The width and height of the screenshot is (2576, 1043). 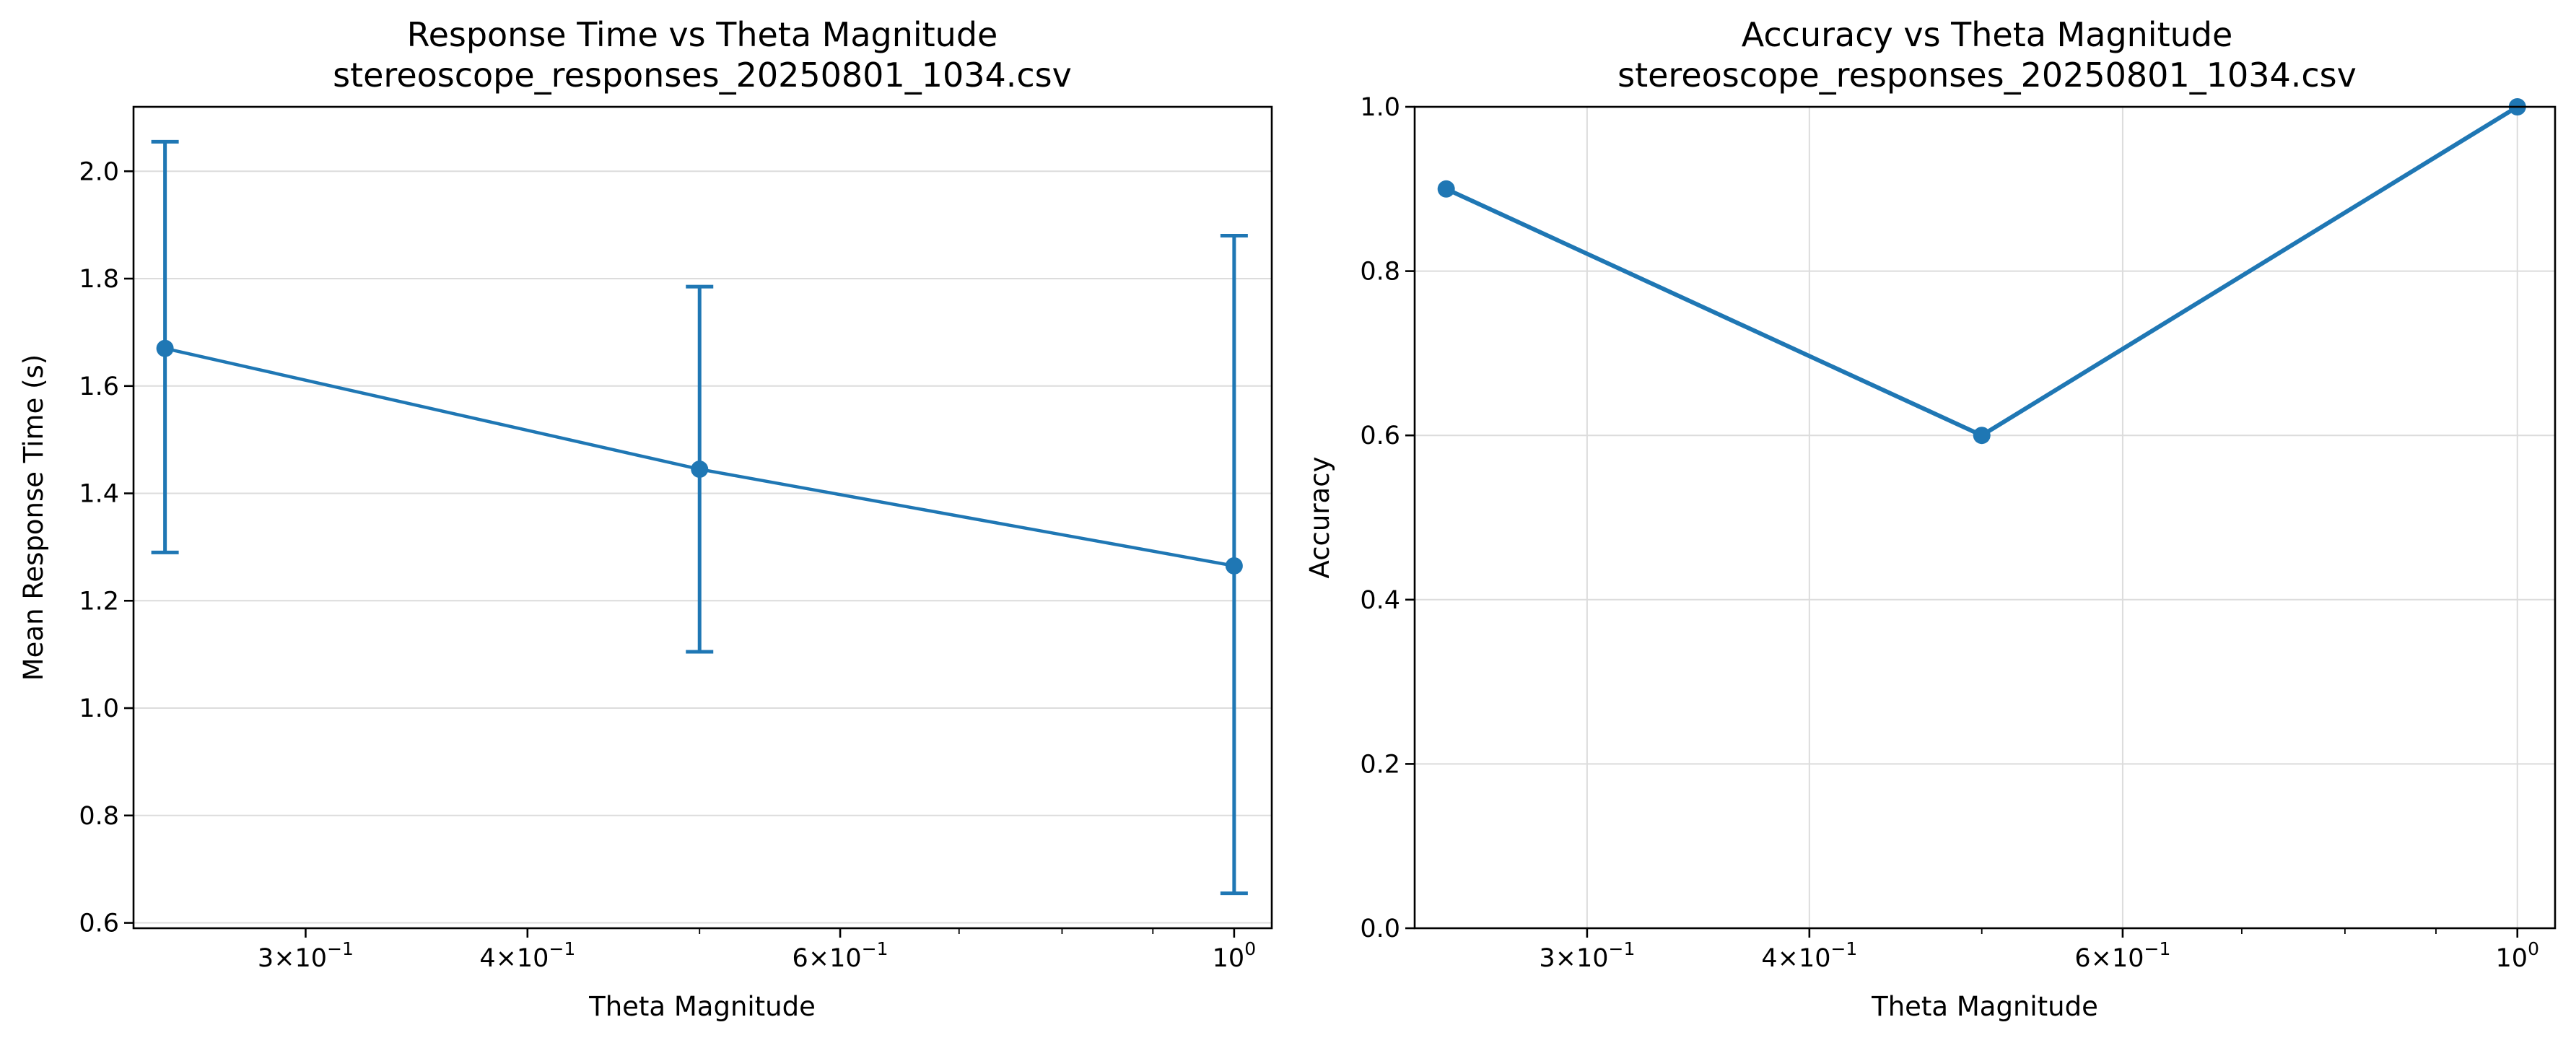 What do you see at coordinates (702, 34) in the screenshot?
I see `chart-title: Response Time vs Theta Magnitude` at bounding box center [702, 34].